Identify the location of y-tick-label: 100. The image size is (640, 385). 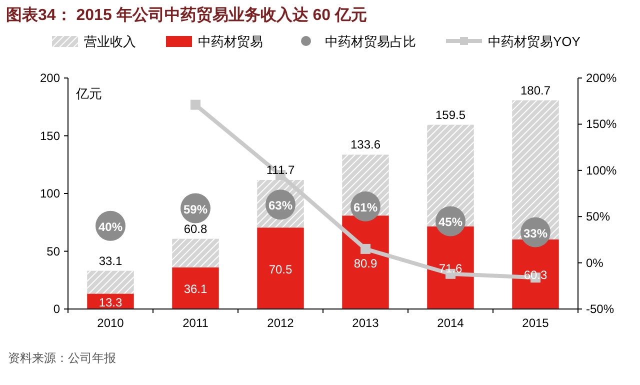
(50, 193).